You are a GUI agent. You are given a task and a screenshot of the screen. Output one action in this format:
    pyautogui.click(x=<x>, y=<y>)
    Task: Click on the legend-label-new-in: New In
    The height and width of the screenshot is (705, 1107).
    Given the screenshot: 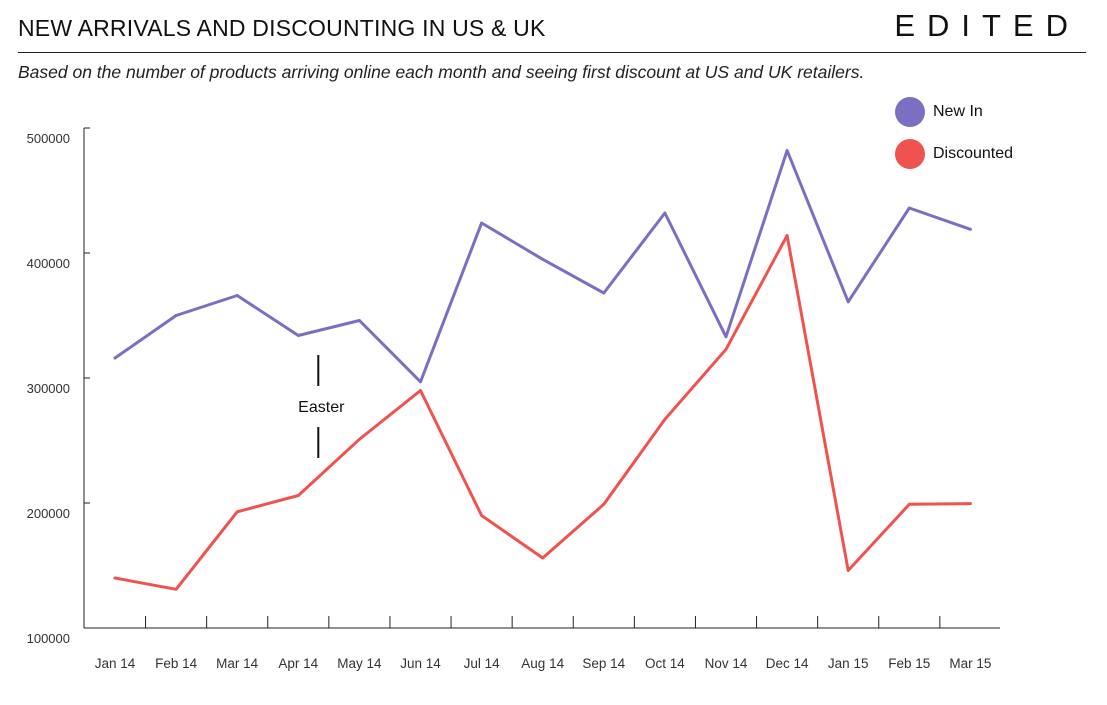 What is the action you would take?
    pyautogui.click(x=958, y=111)
    